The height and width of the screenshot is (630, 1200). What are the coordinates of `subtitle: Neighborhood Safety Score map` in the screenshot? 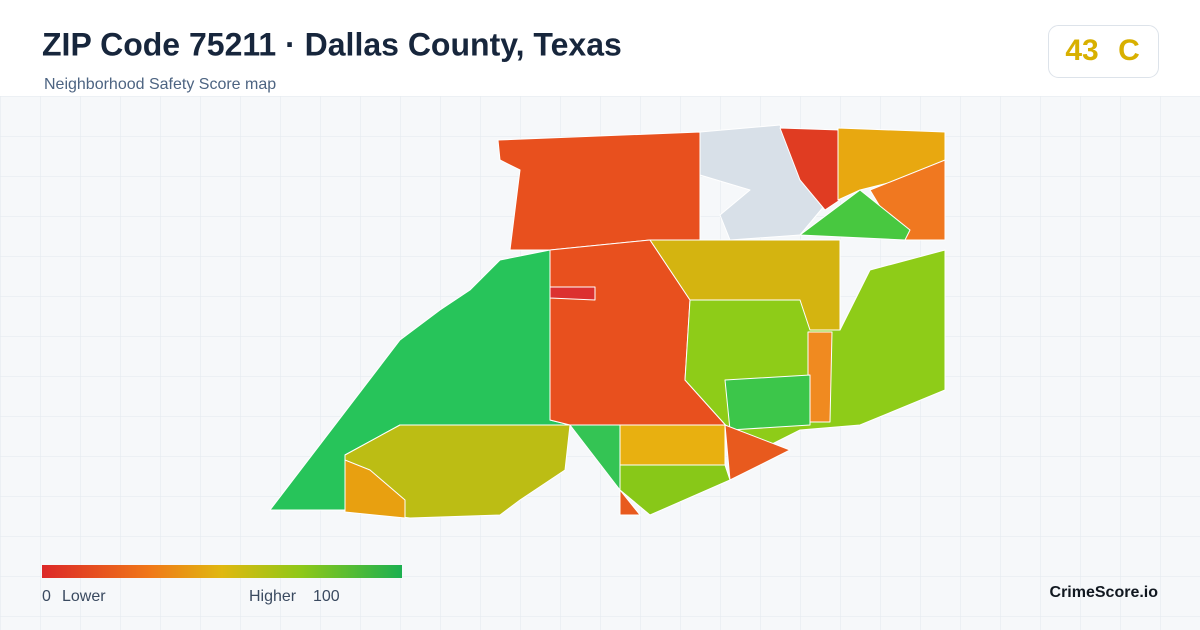 It's located at (160, 84).